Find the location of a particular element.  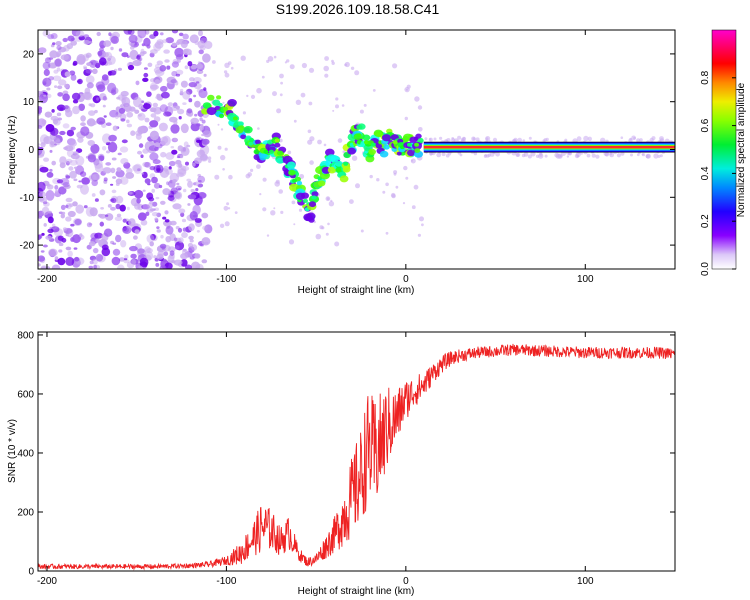

y-tick-label: 200 is located at coordinates (25, 512).